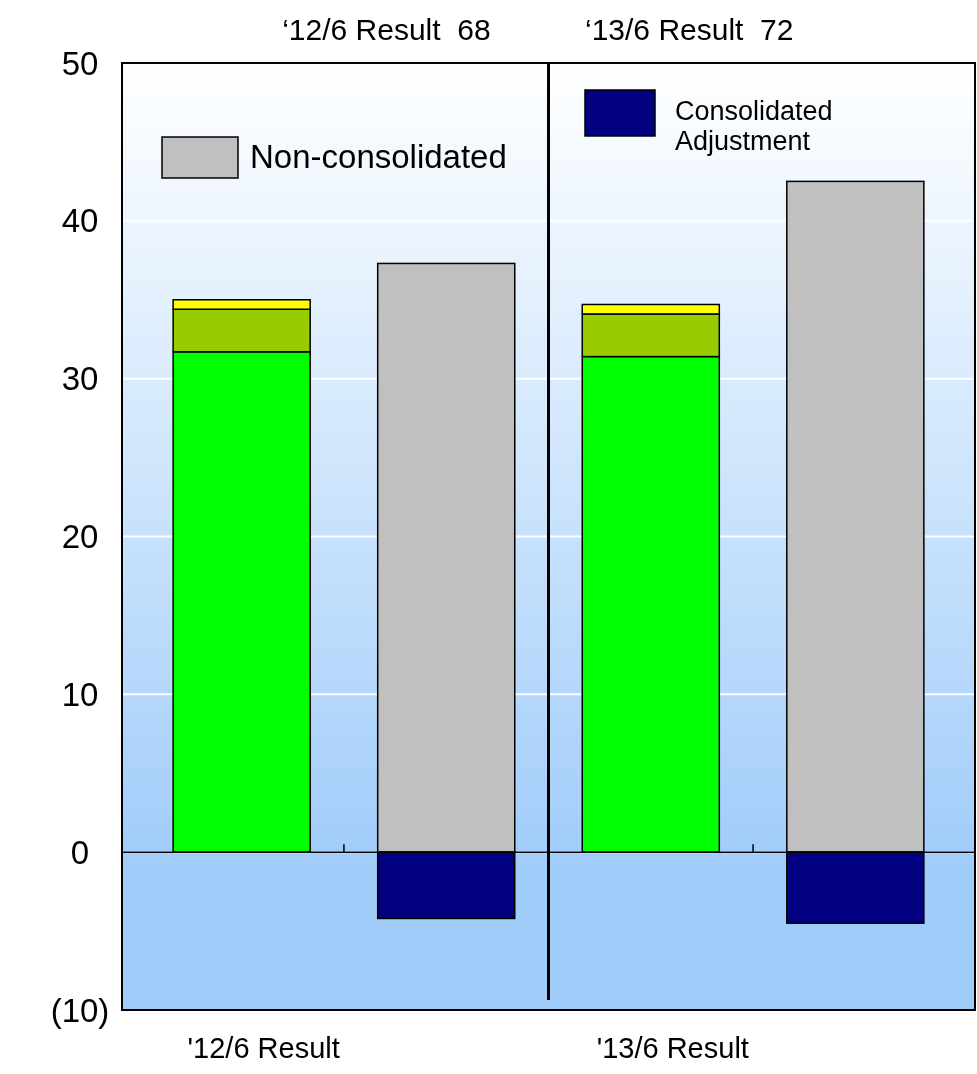 The width and height of the screenshot is (977, 1074). I want to click on y-tick-label: 0, so click(80, 852).